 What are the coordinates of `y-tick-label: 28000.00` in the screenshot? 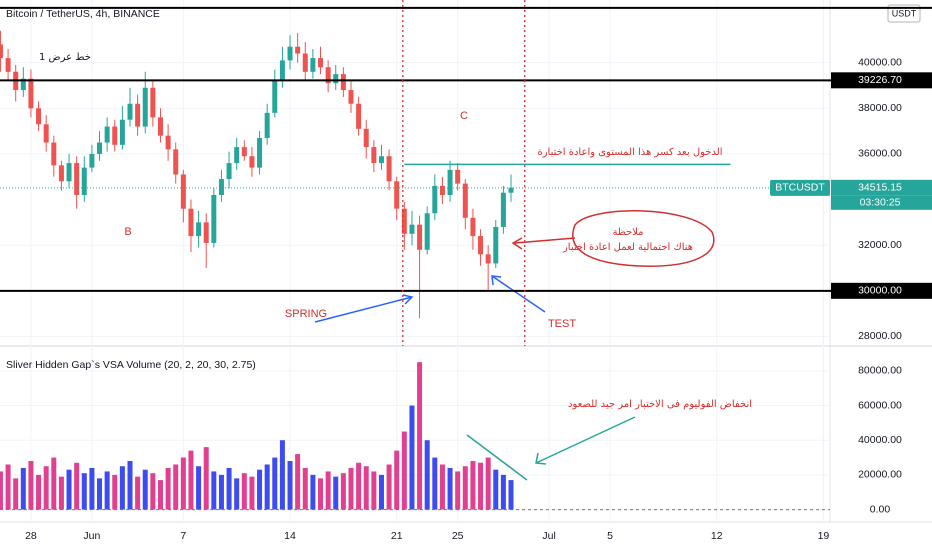 It's located at (880, 336).